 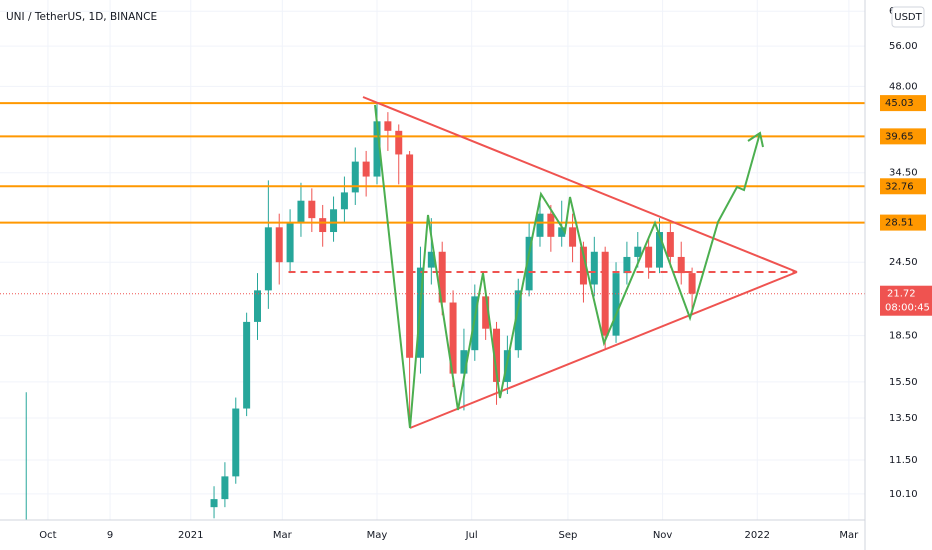 I want to click on last-price-badge, so click(x=906, y=300).